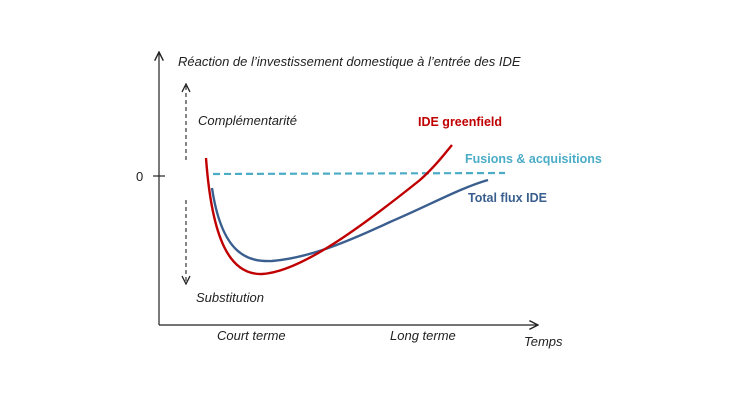 Image resolution: width=730 pixels, height=410 pixels. What do you see at coordinates (247, 120) in the screenshot?
I see `complementarity-label: Complémentarité` at bounding box center [247, 120].